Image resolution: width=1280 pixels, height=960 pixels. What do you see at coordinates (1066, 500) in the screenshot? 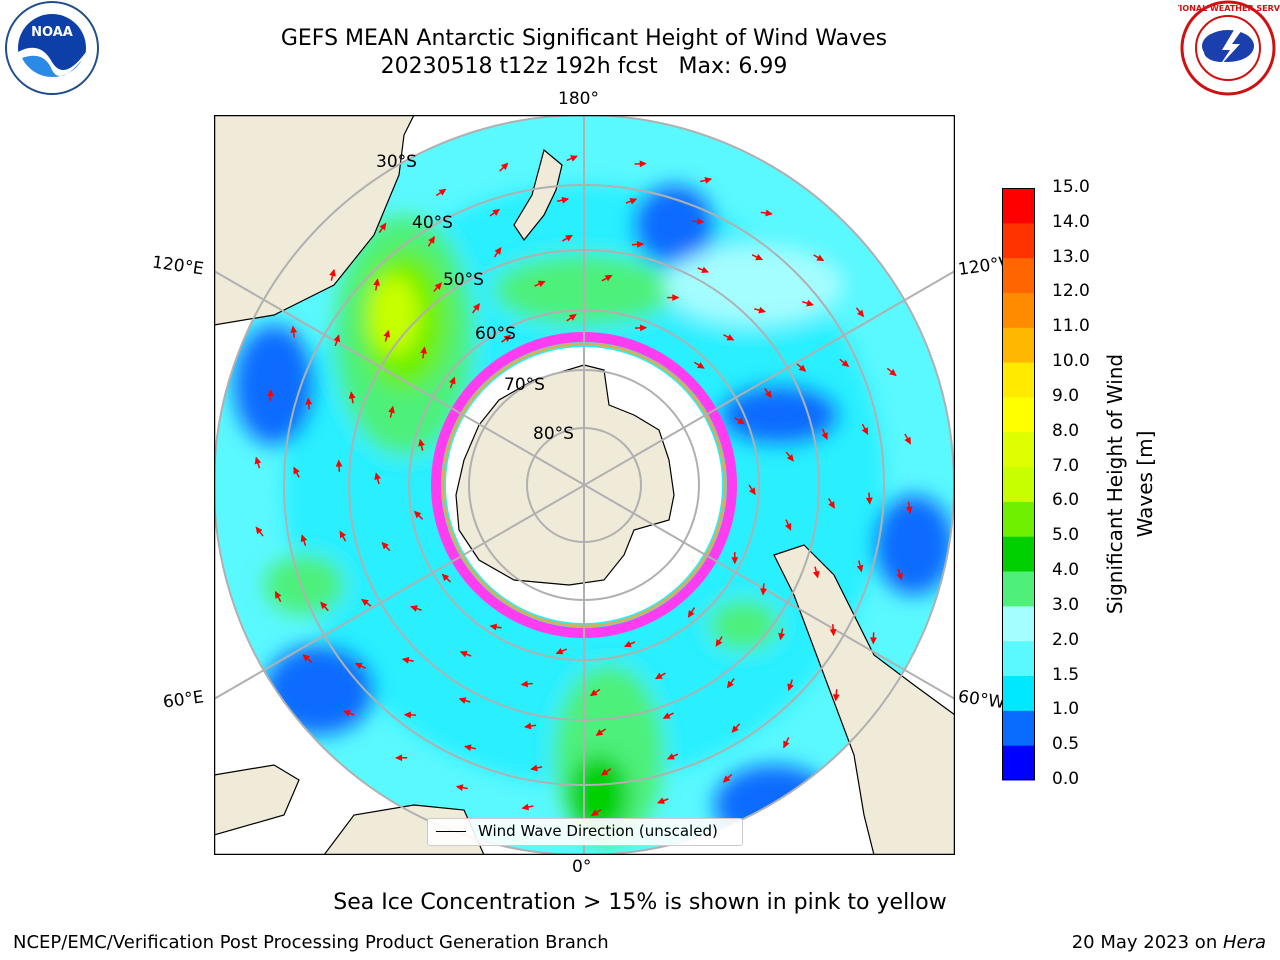
I see `colorbar-tick-label: 6.0` at bounding box center [1066, 500].